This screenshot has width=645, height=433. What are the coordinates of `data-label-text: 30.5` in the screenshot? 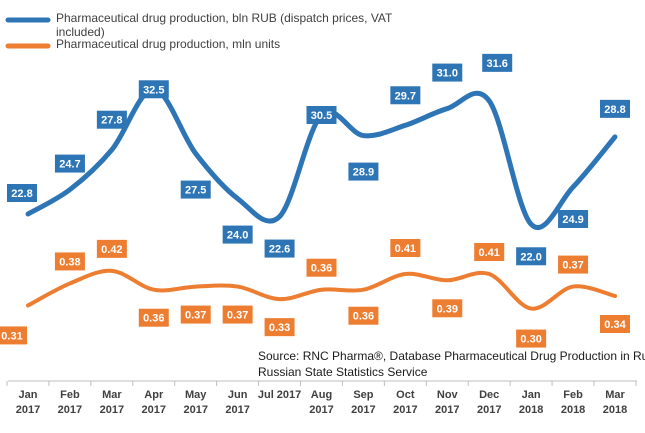 It's located at (321, 116).